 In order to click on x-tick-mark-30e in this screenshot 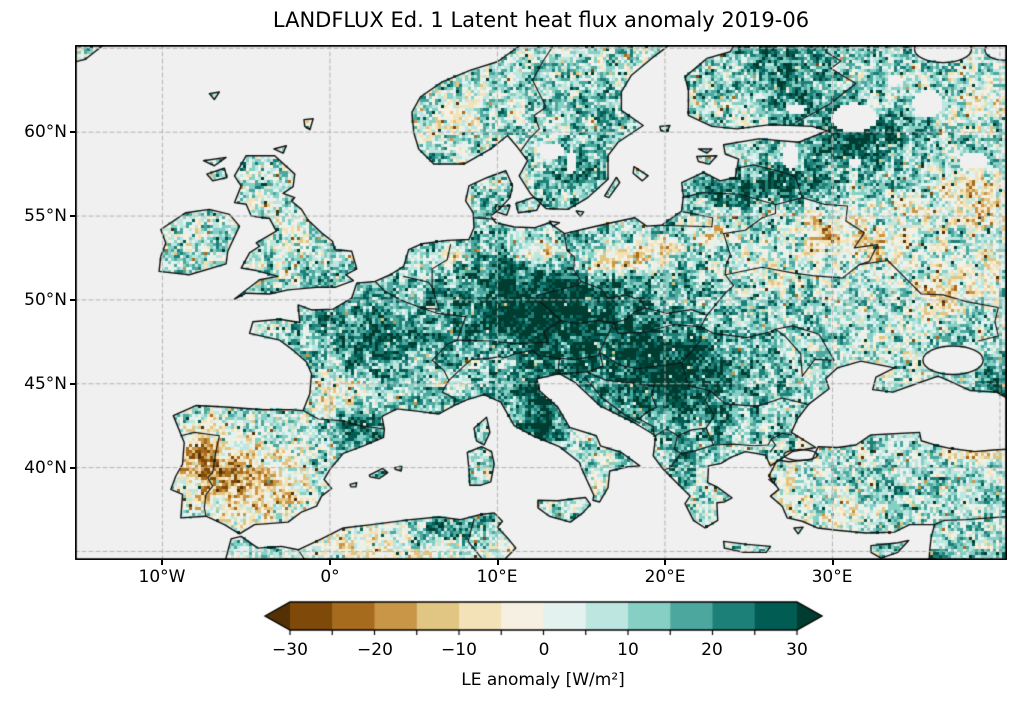, I will do `click(833, 562)`.